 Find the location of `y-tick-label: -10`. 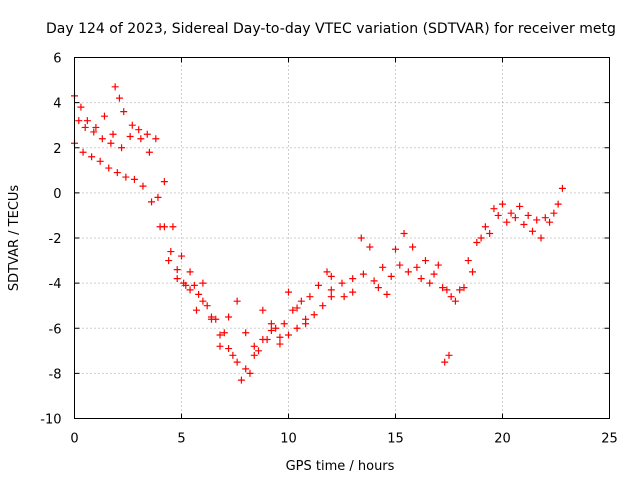

y-tick-label: -10 is located at coordinates (50, 420).